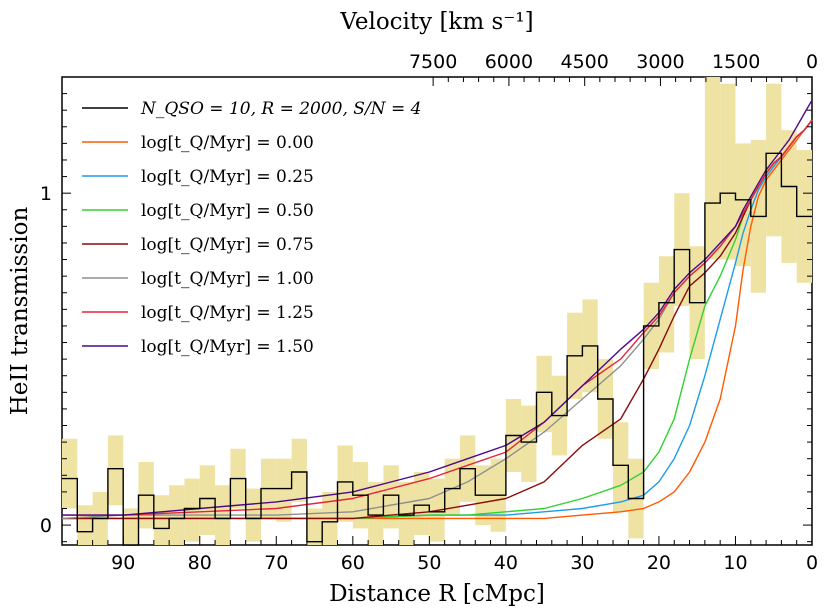  What do you see at coordinates (812, 563) in the screenshot?
I see `x-tick-label: 0` at bounding box center [812, 563].